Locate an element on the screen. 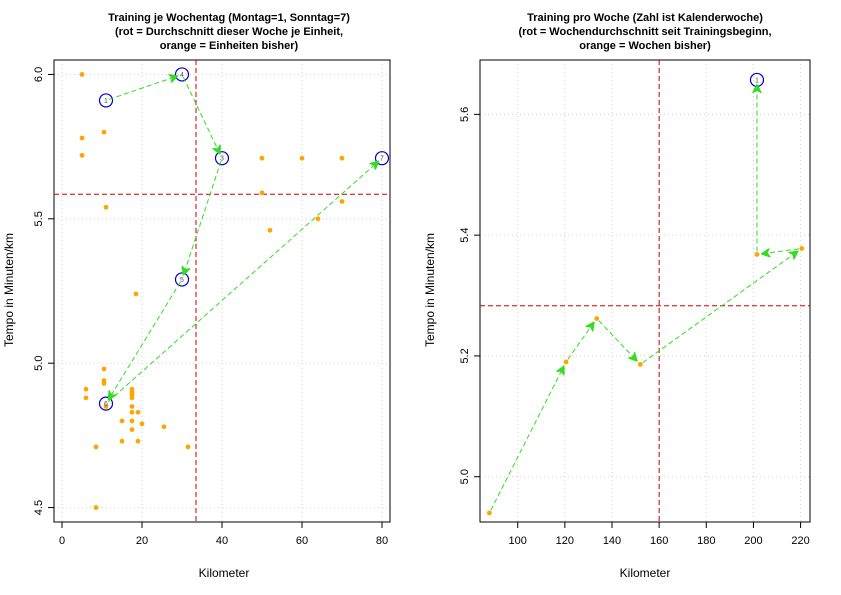  chart-weekday-ytick-label: 6.0 is located at coordinates (39, 74).